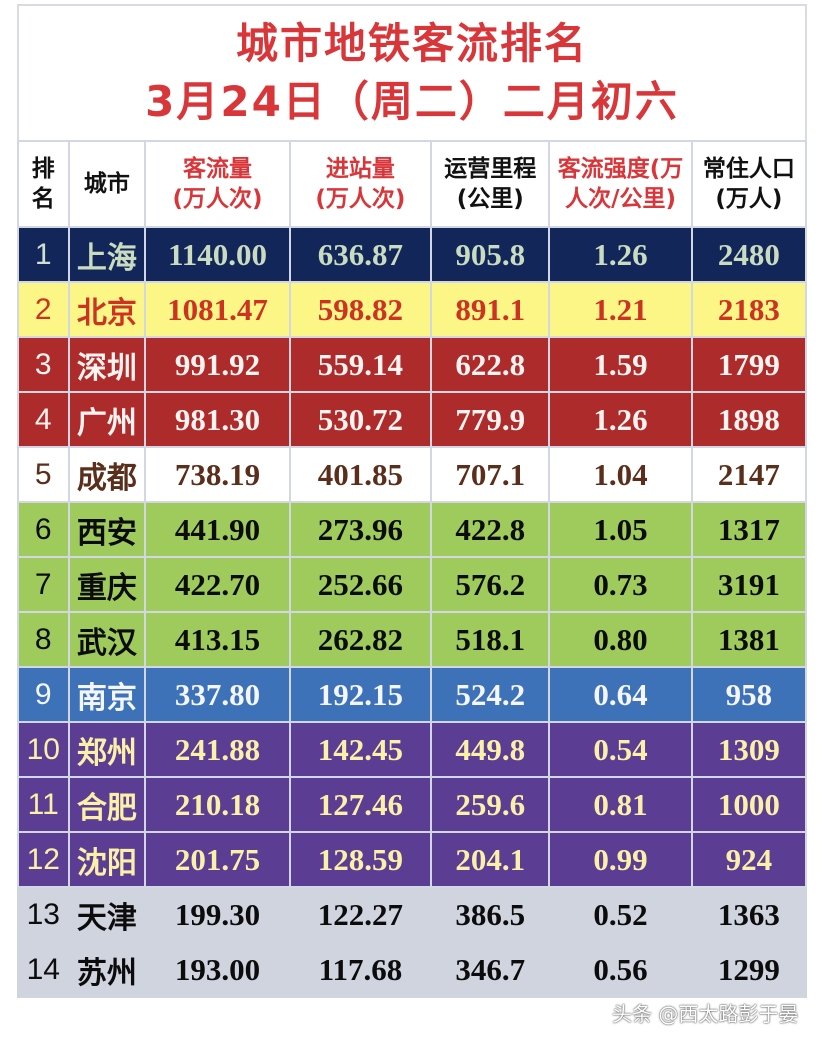 The height and width of the screenshot is (1040, 828). What do you see at coordinates (217, 254) in the screenshot?
I see `cell-passenger-flow: 1140.00` at bounding box center [217, 254].